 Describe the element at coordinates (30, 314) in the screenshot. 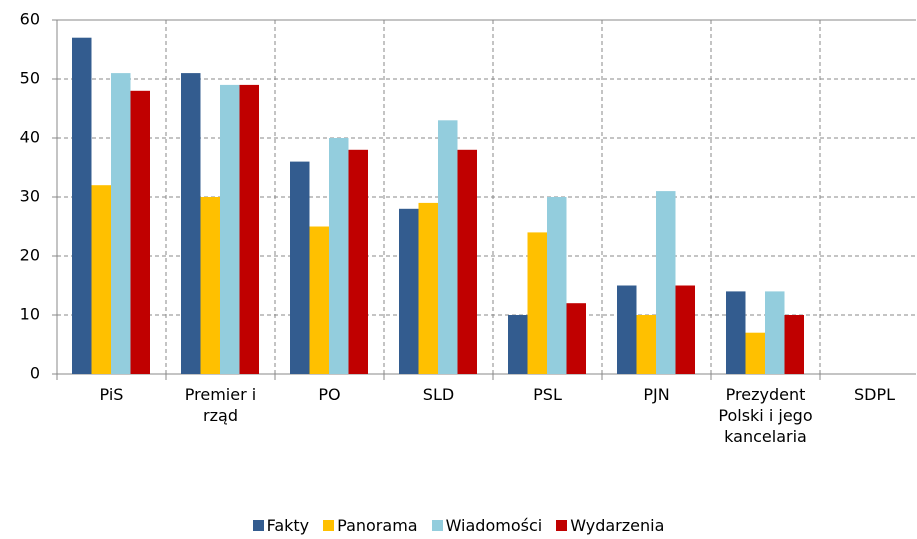

I see `y-tick-label: 10` at that location.